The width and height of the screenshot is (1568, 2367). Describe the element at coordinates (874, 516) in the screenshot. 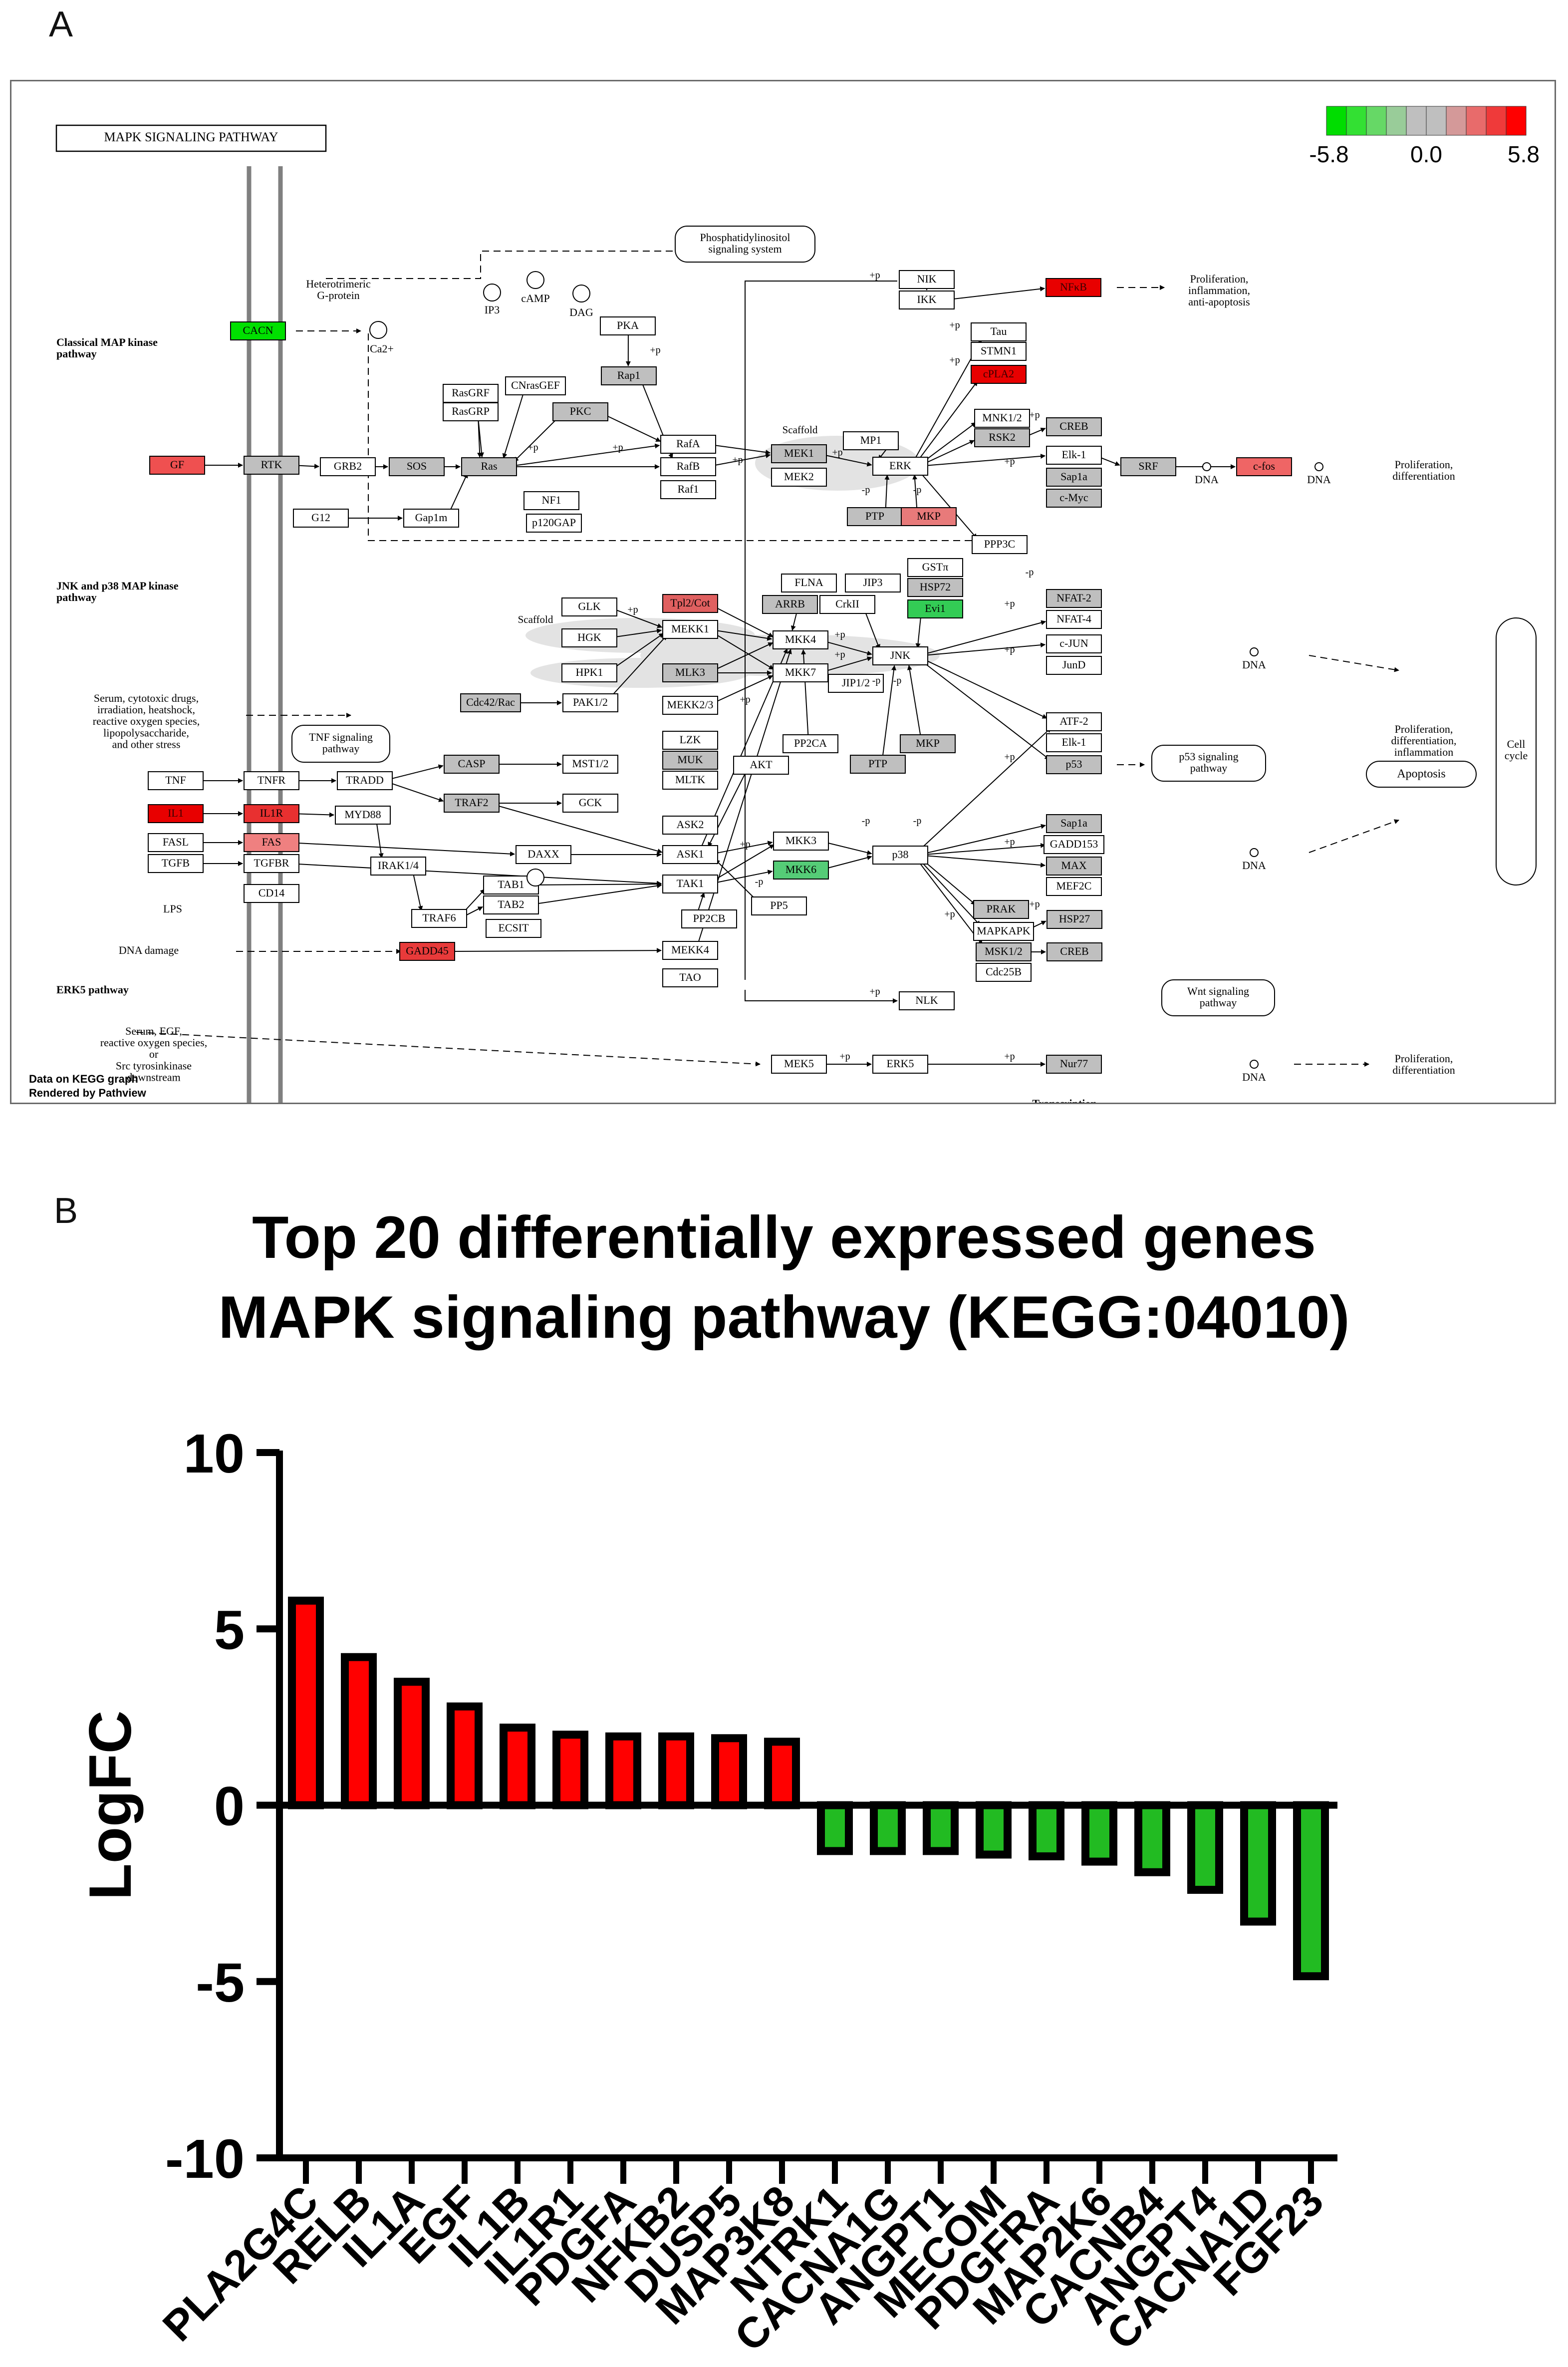

I see `node-label: PTP` at that location.